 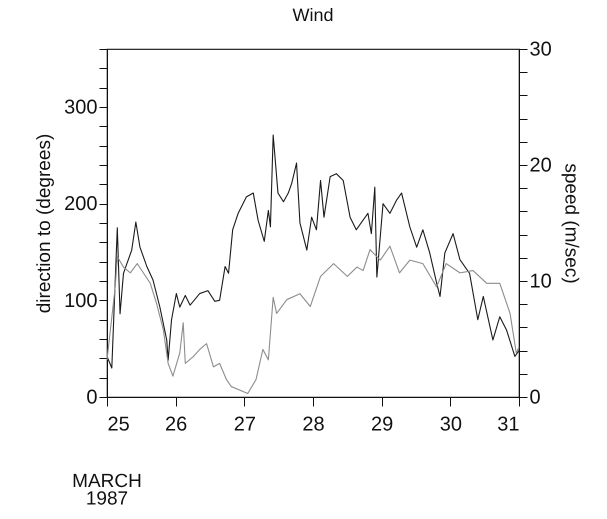 I want to click on x-tick-label: 30, so click(x=451, y=425).